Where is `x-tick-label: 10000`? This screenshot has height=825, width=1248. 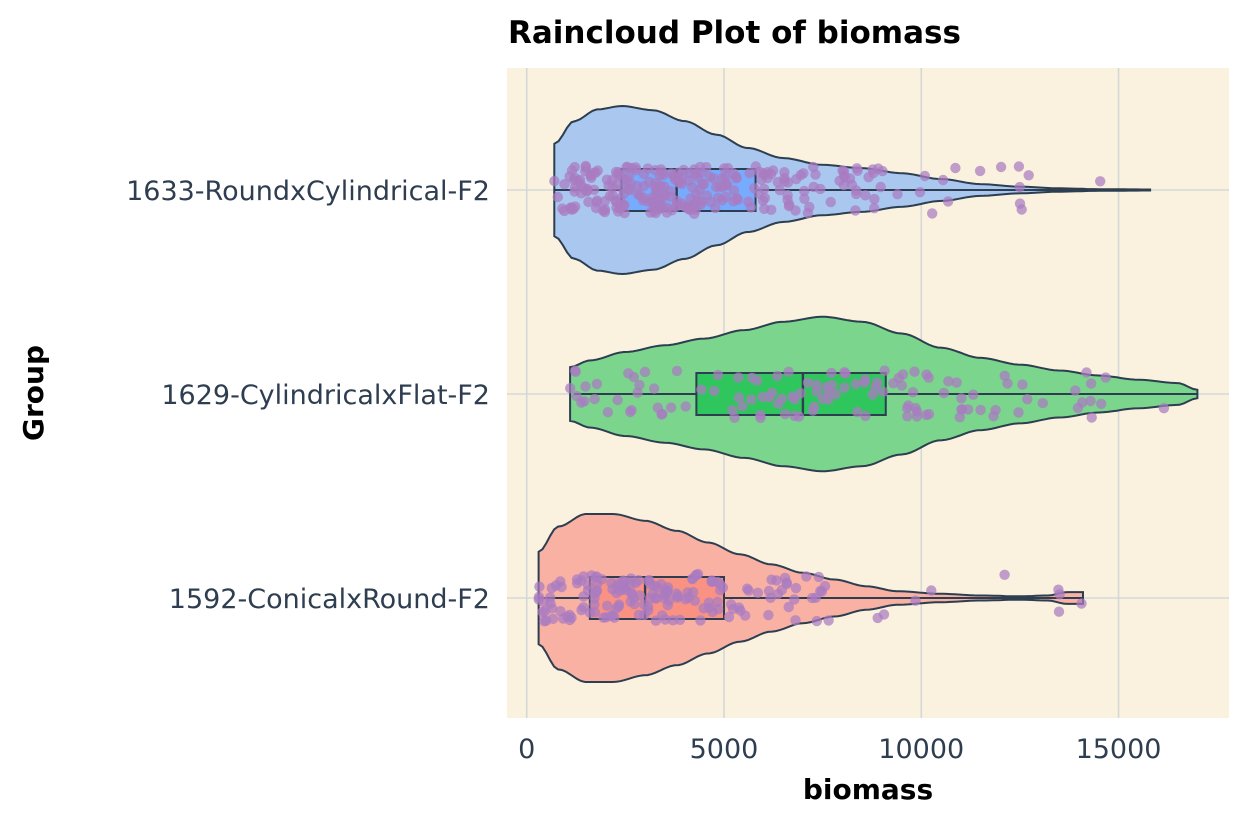 x-tick-label: 10000 is located at coordinates (921, 749).